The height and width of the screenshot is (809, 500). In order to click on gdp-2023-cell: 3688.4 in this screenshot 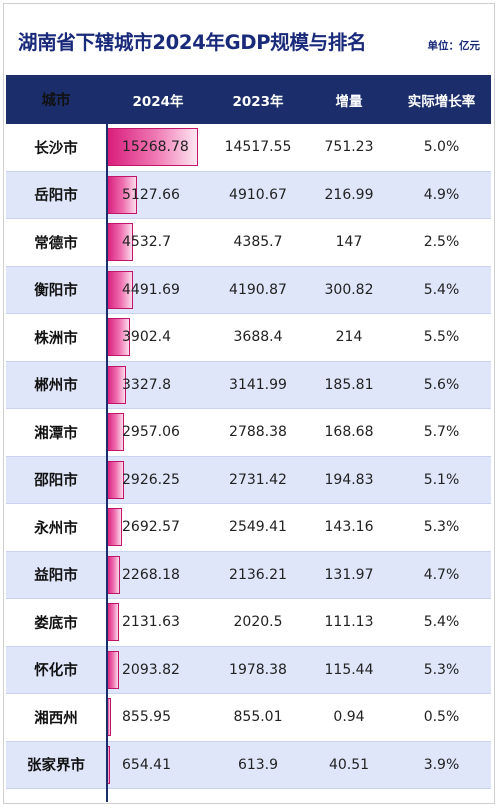, I will do `click(258, 337)`.